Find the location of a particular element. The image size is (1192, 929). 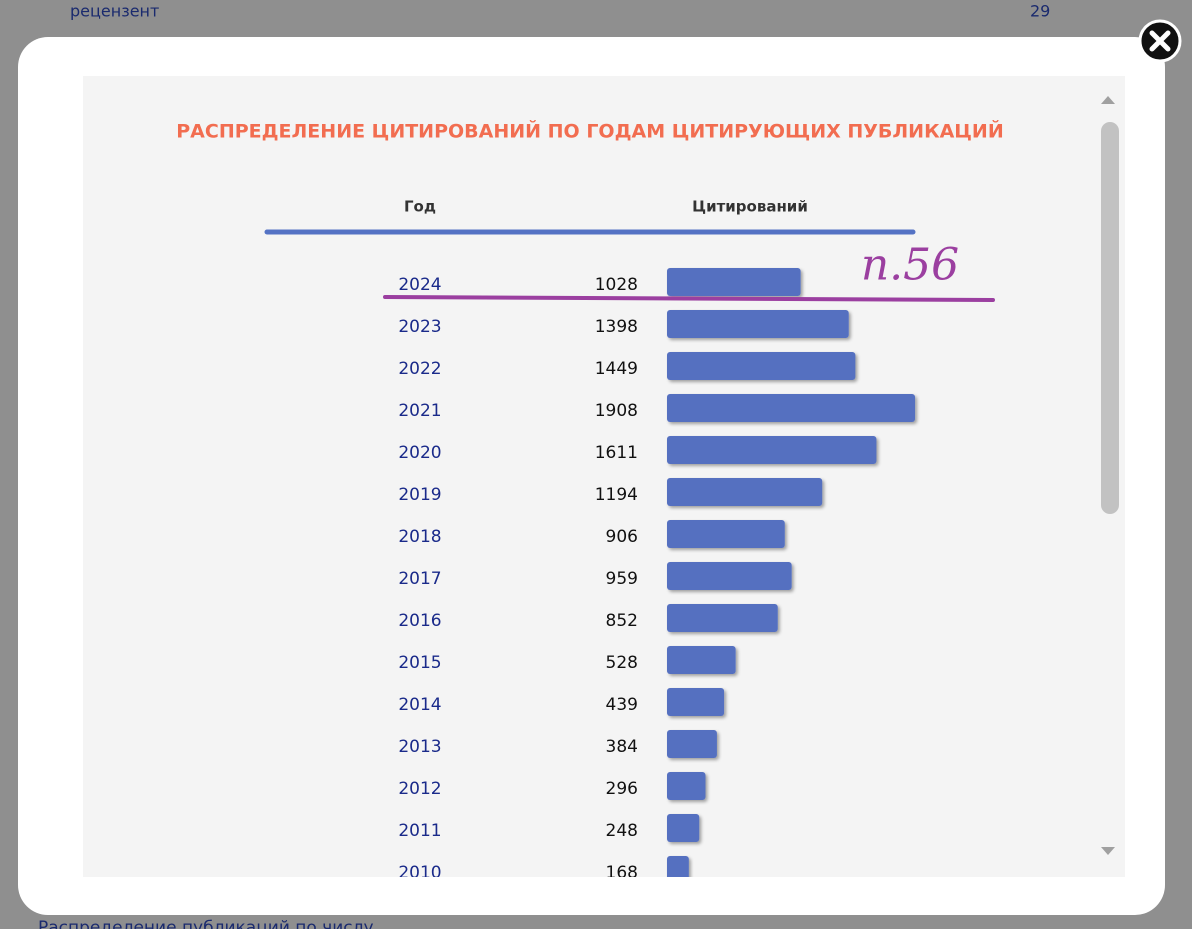

bg-label: Распределение публикаций по числу is located at coordinates (206, 923).